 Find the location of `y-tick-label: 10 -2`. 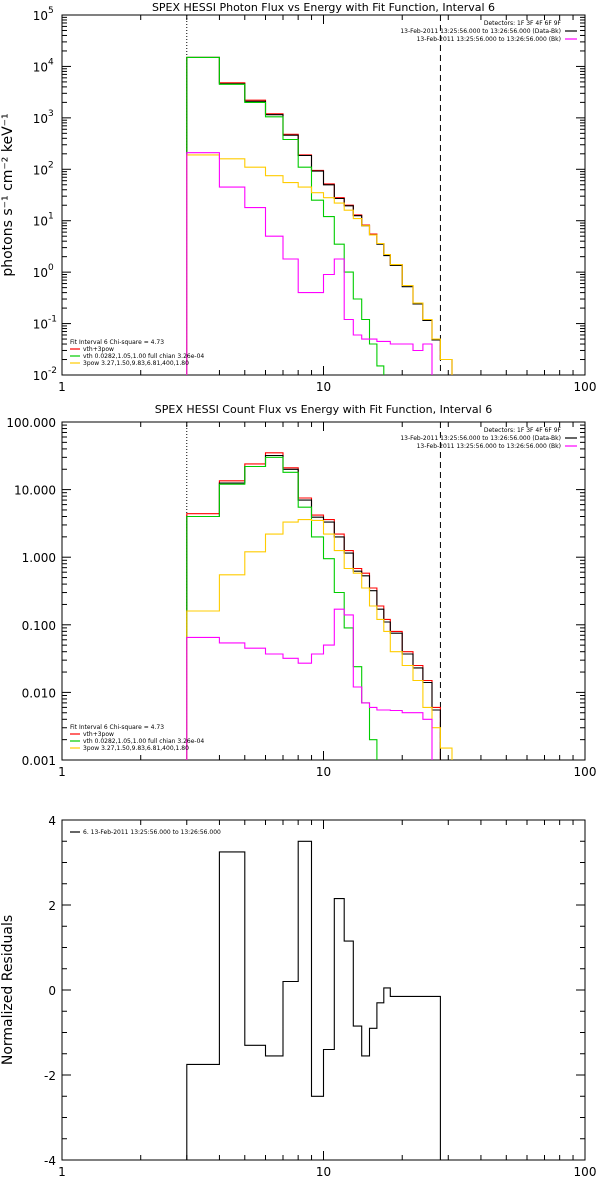

y-tick-label: 10 -2 is located at coordinates (45, 374).